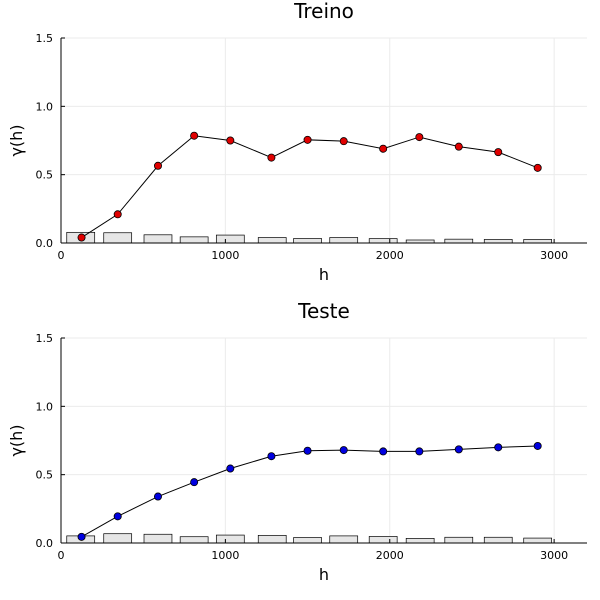  What do you see at coordinates (323, 311) in the screenshot?
I see `chart-title: Teste` at bounding box center [323, 311].